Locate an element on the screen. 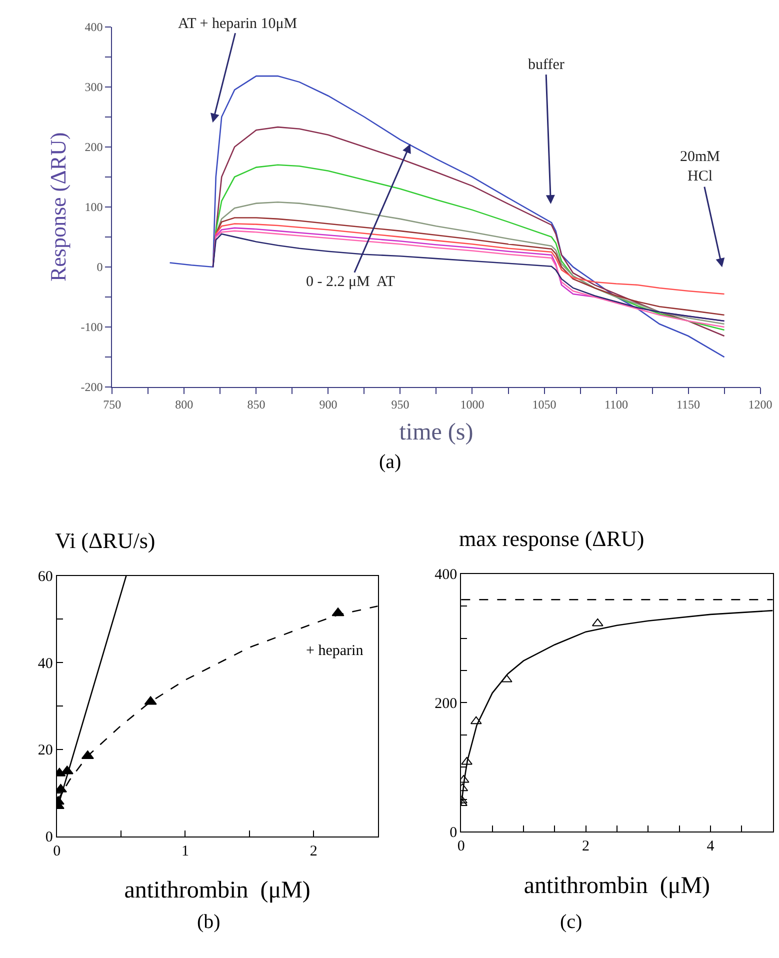 The height and width of the screenshot is (958, 779). x-axis-title: time (s) is located at coordinates (436, 433).